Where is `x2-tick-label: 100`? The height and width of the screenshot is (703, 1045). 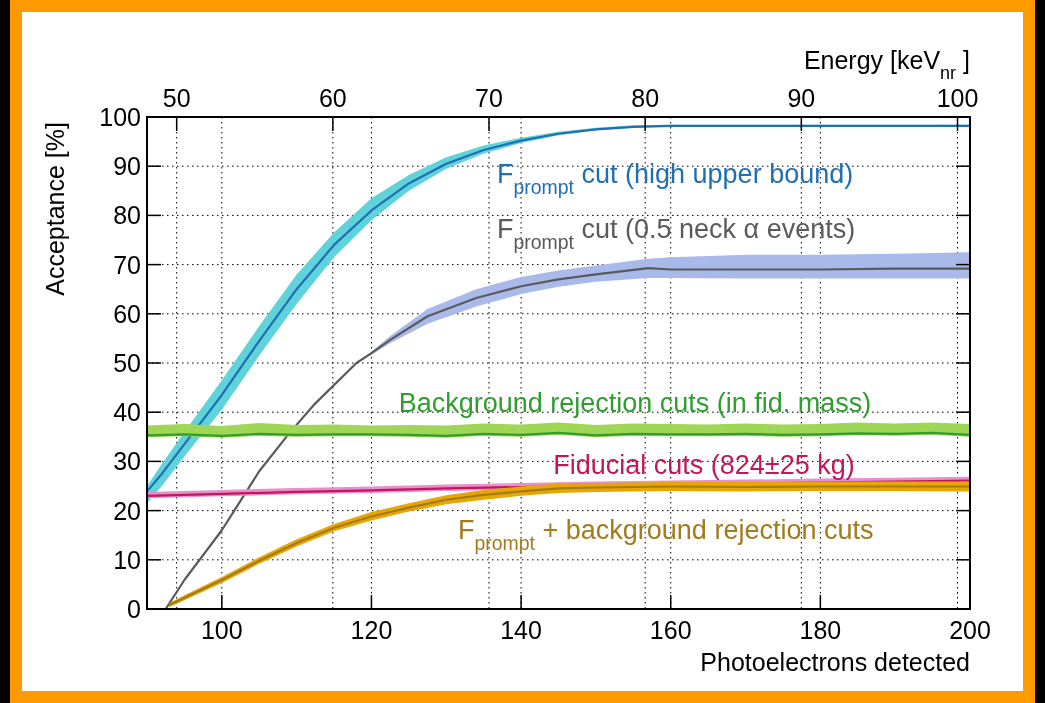 x2-tick-label: 100 is located at coordinates (957, 98).